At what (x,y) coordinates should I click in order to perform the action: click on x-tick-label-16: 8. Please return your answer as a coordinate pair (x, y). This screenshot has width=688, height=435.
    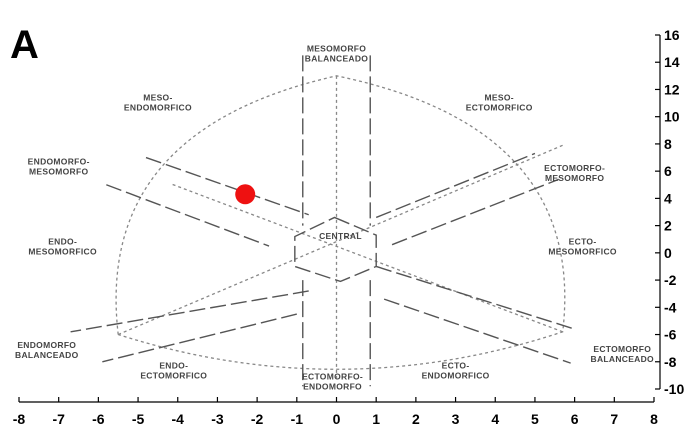
    Looking at the image, I should click on (654, 419).